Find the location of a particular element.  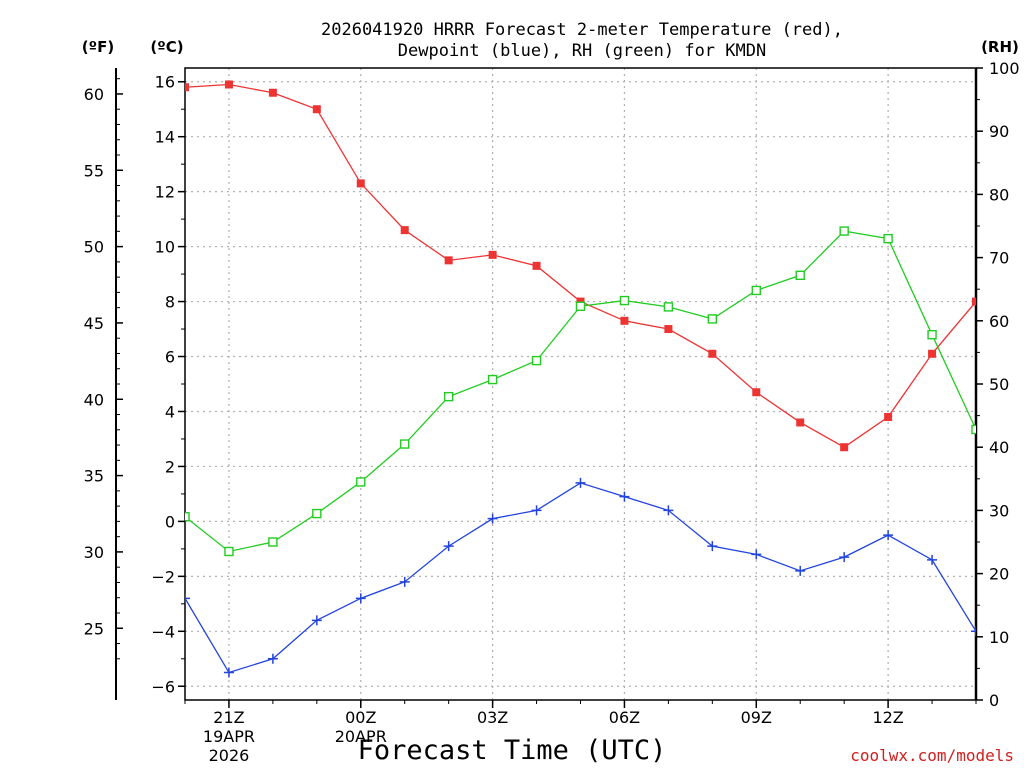

x-tick-label: 00Z is located at coordinates (360, 717).